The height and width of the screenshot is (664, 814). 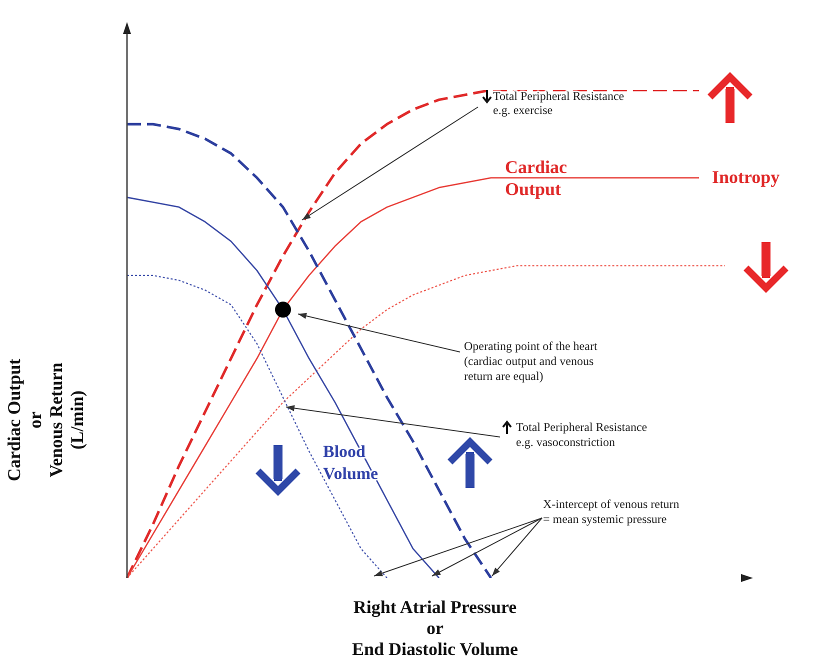 What do you see at coordinates (45, 420) in the screenshot?
I see `y-axis-title: Cardiac Output or Venous Return (L/min)` at bounding box center [45, 420].